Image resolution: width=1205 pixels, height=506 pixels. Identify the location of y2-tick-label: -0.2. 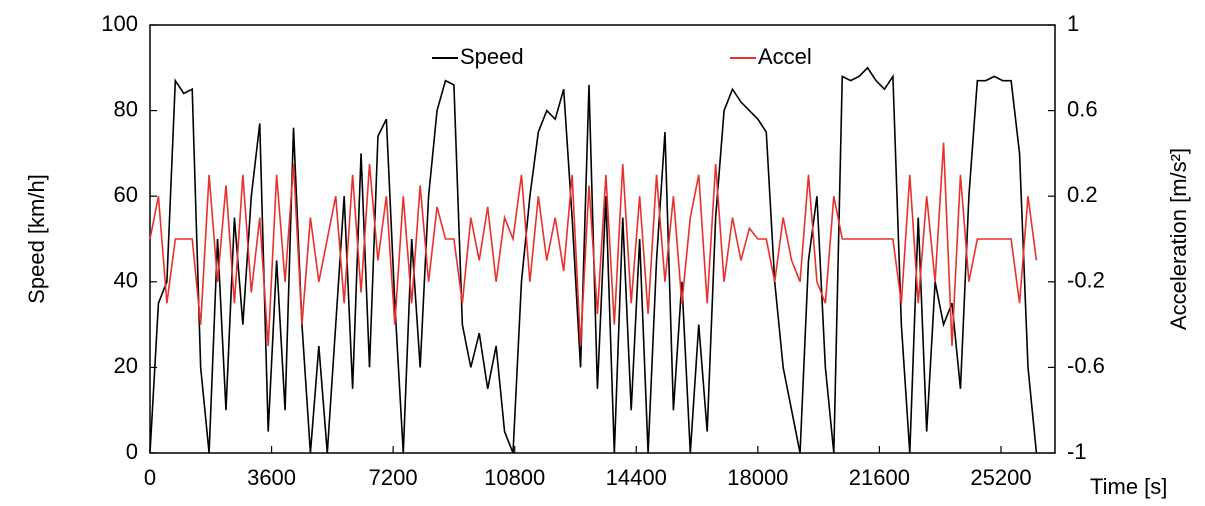
(1086, 280).